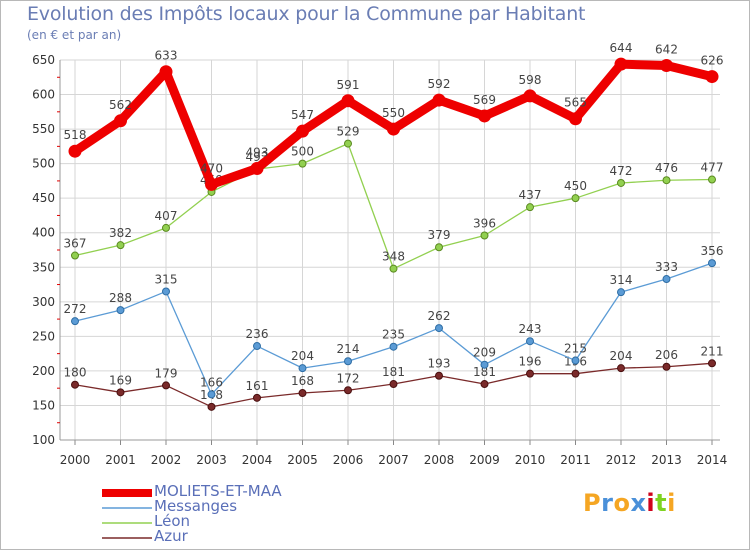 The width and height of the screenshot is (750, 550). I want to click on data-label: 598, so click(530, 80).